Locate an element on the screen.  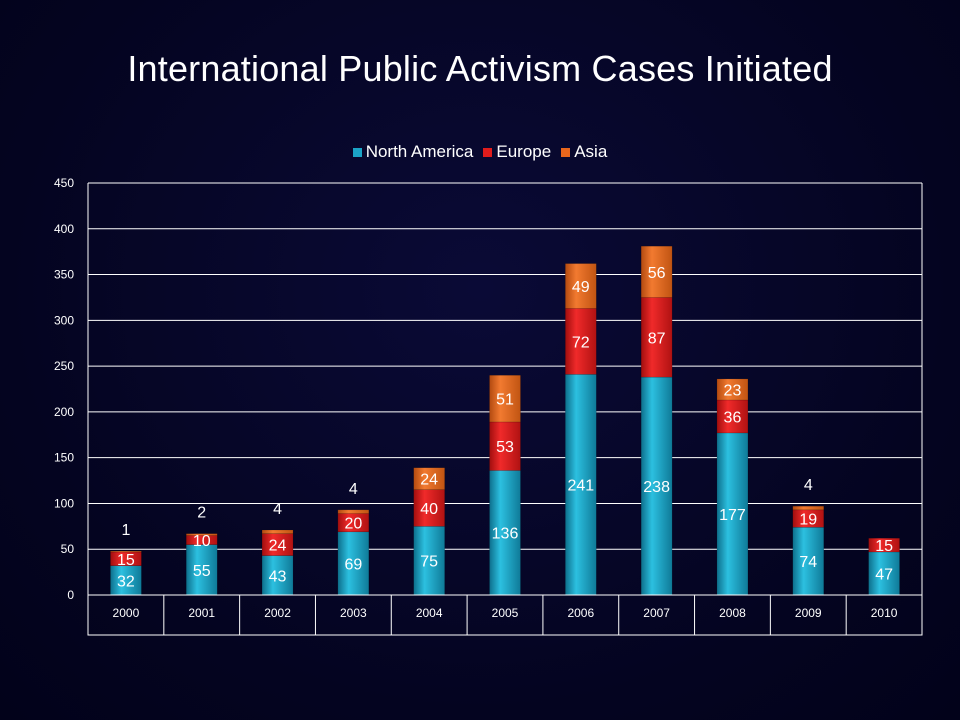
data-label-asia: 49 is located at coordinates (581, 287).